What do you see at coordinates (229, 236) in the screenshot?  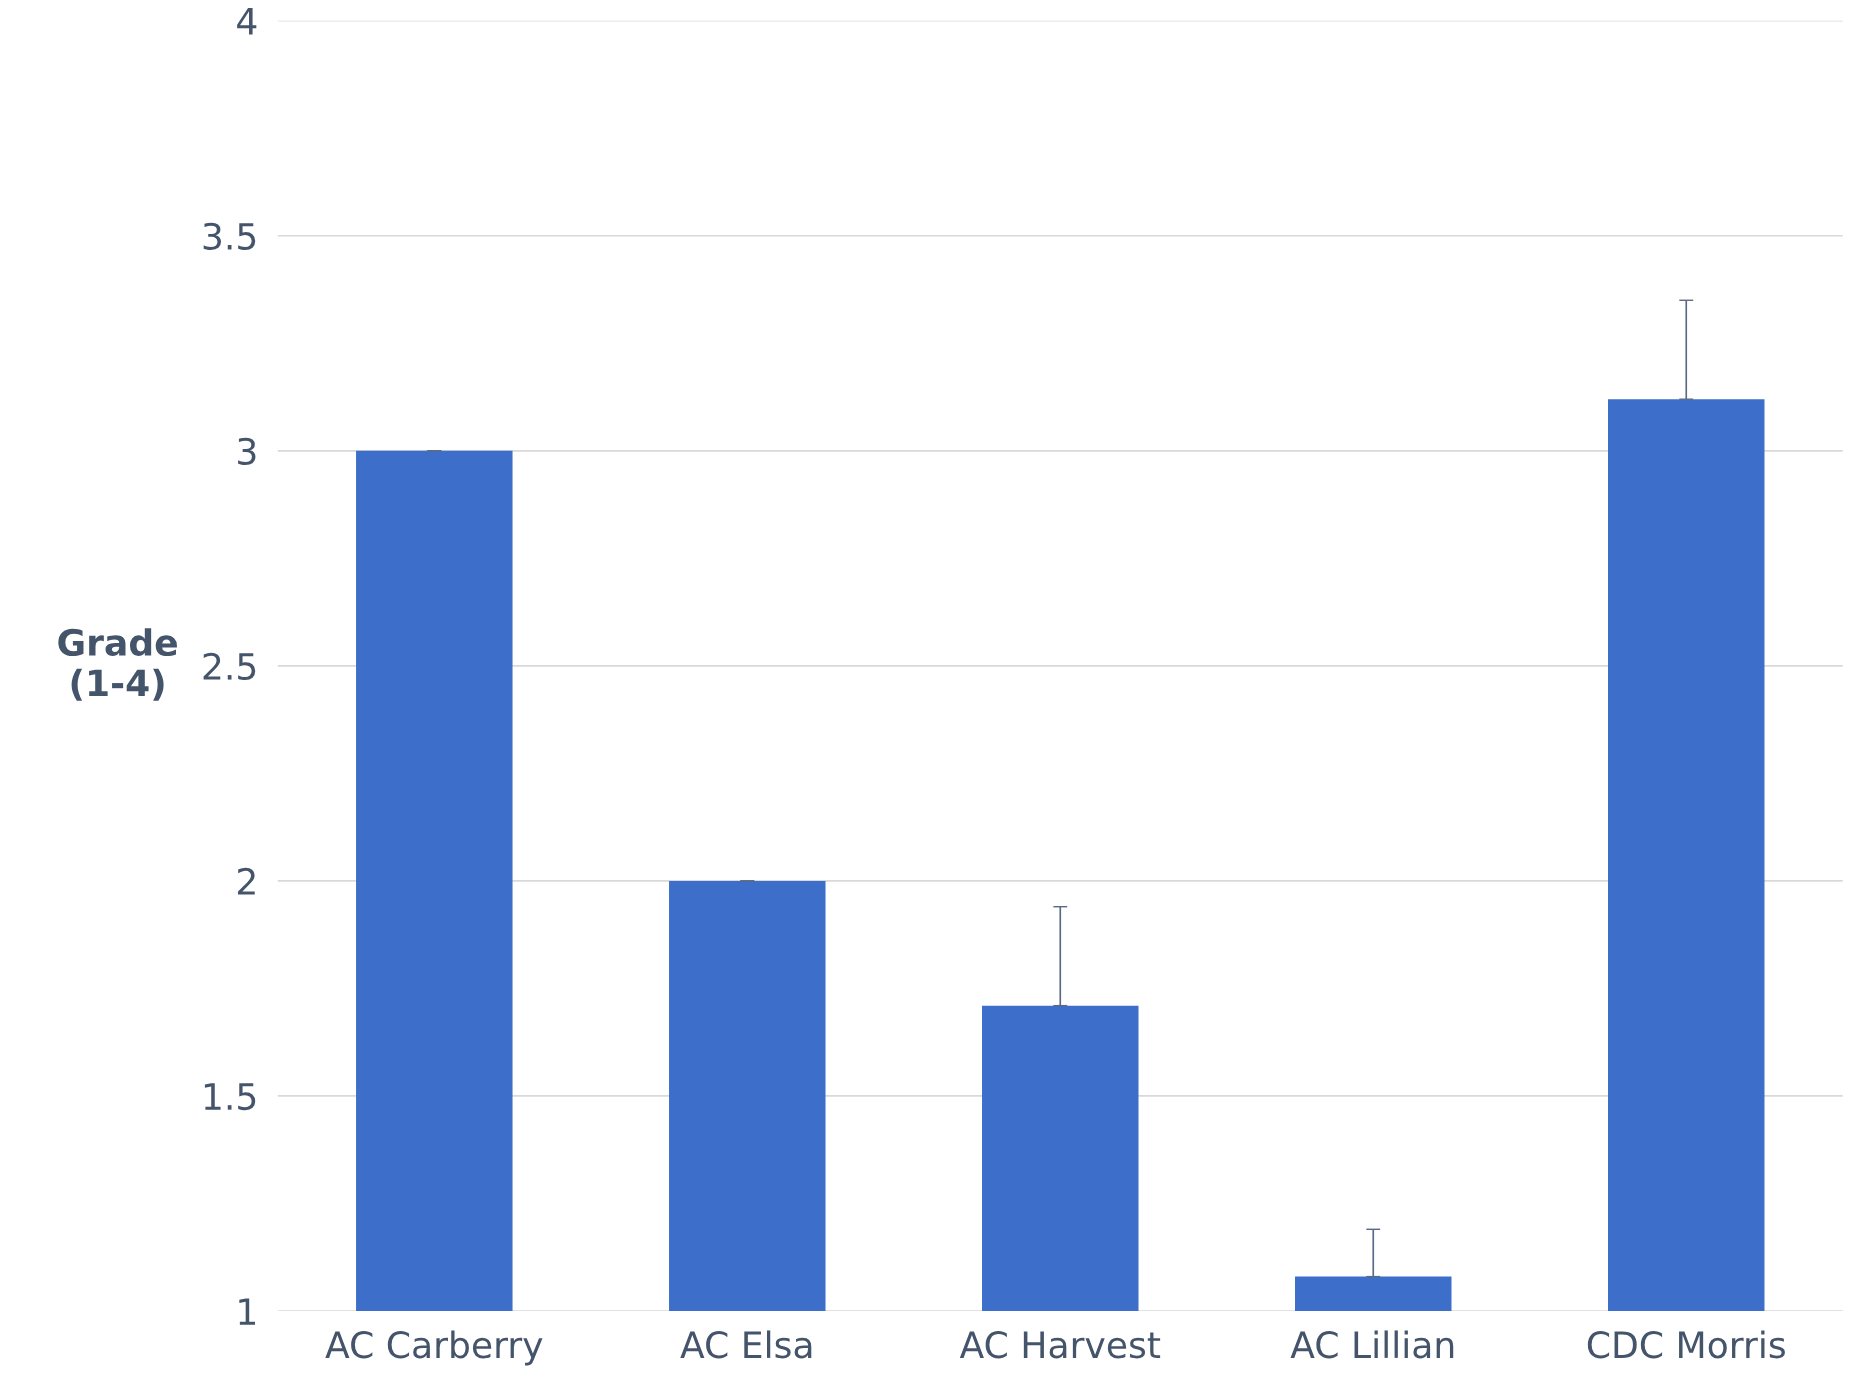 I see `y-tick-label: 3.5` at bounding box center [229, 236].